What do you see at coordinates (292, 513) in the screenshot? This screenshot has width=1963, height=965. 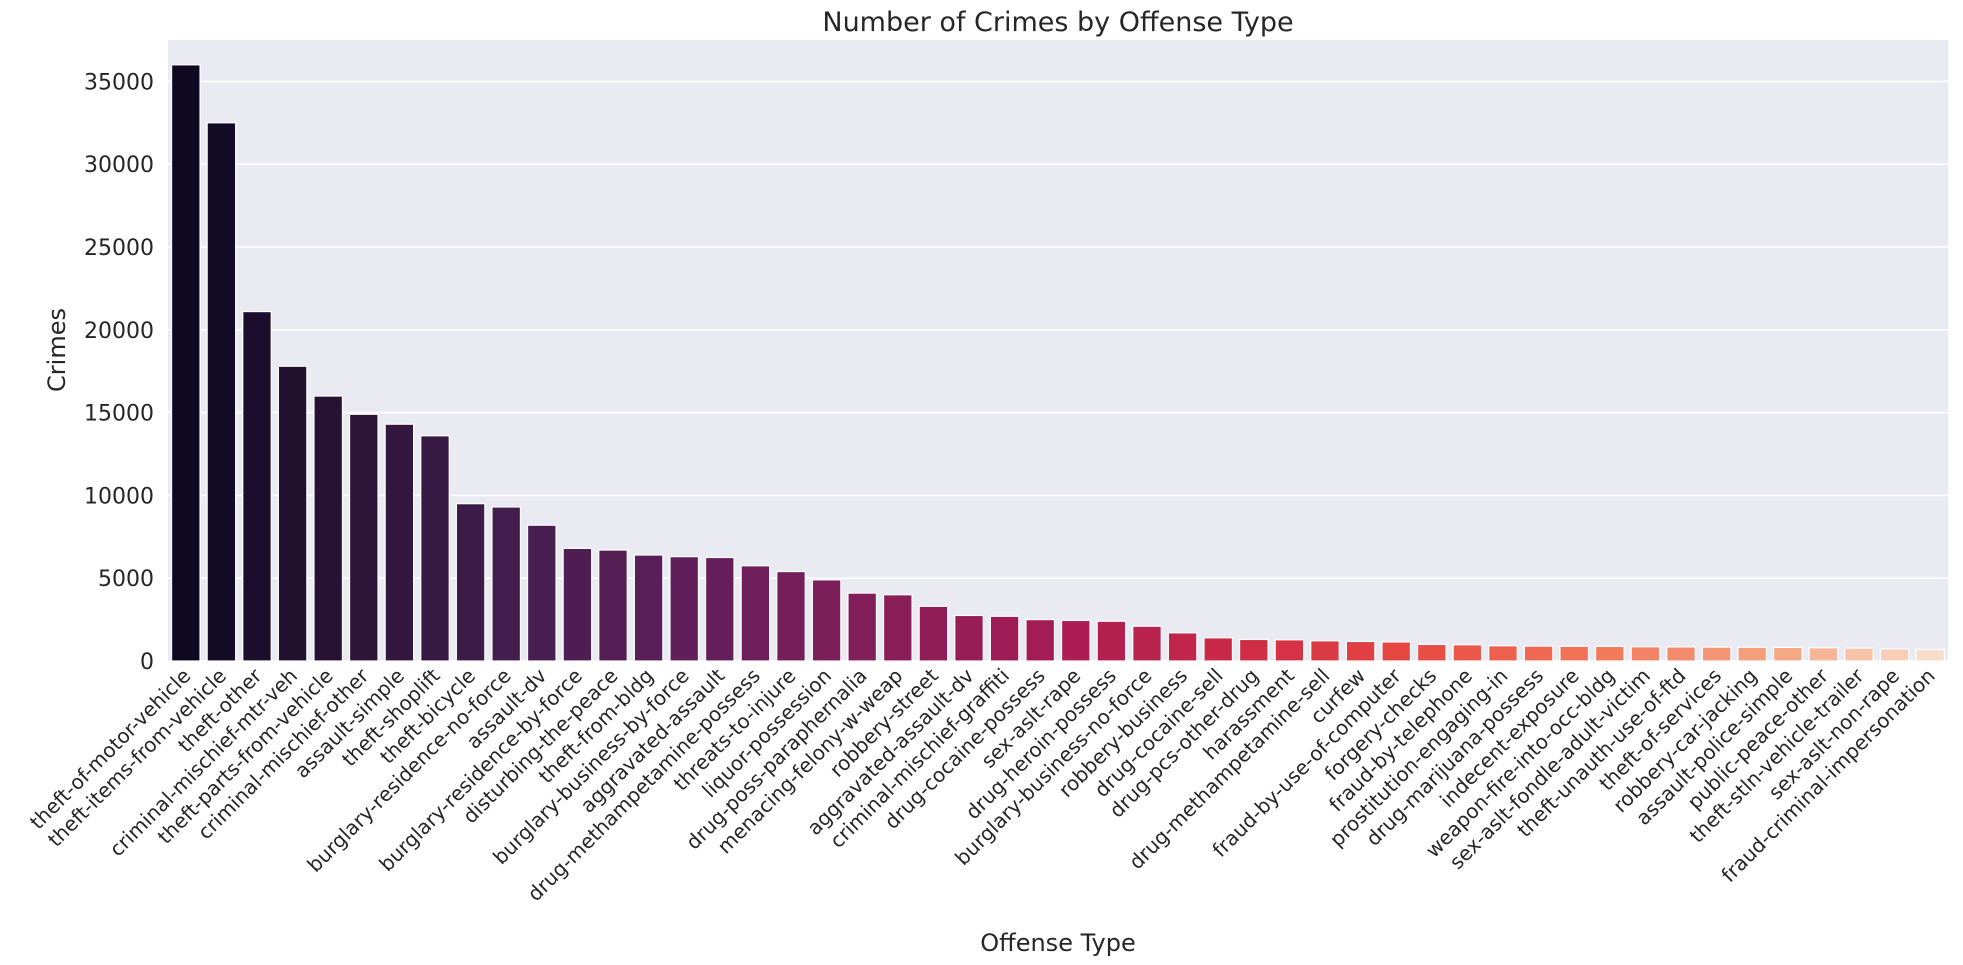 I see `bar-criminal-mischief-mtr-veh` at bounding box center [292, 513].